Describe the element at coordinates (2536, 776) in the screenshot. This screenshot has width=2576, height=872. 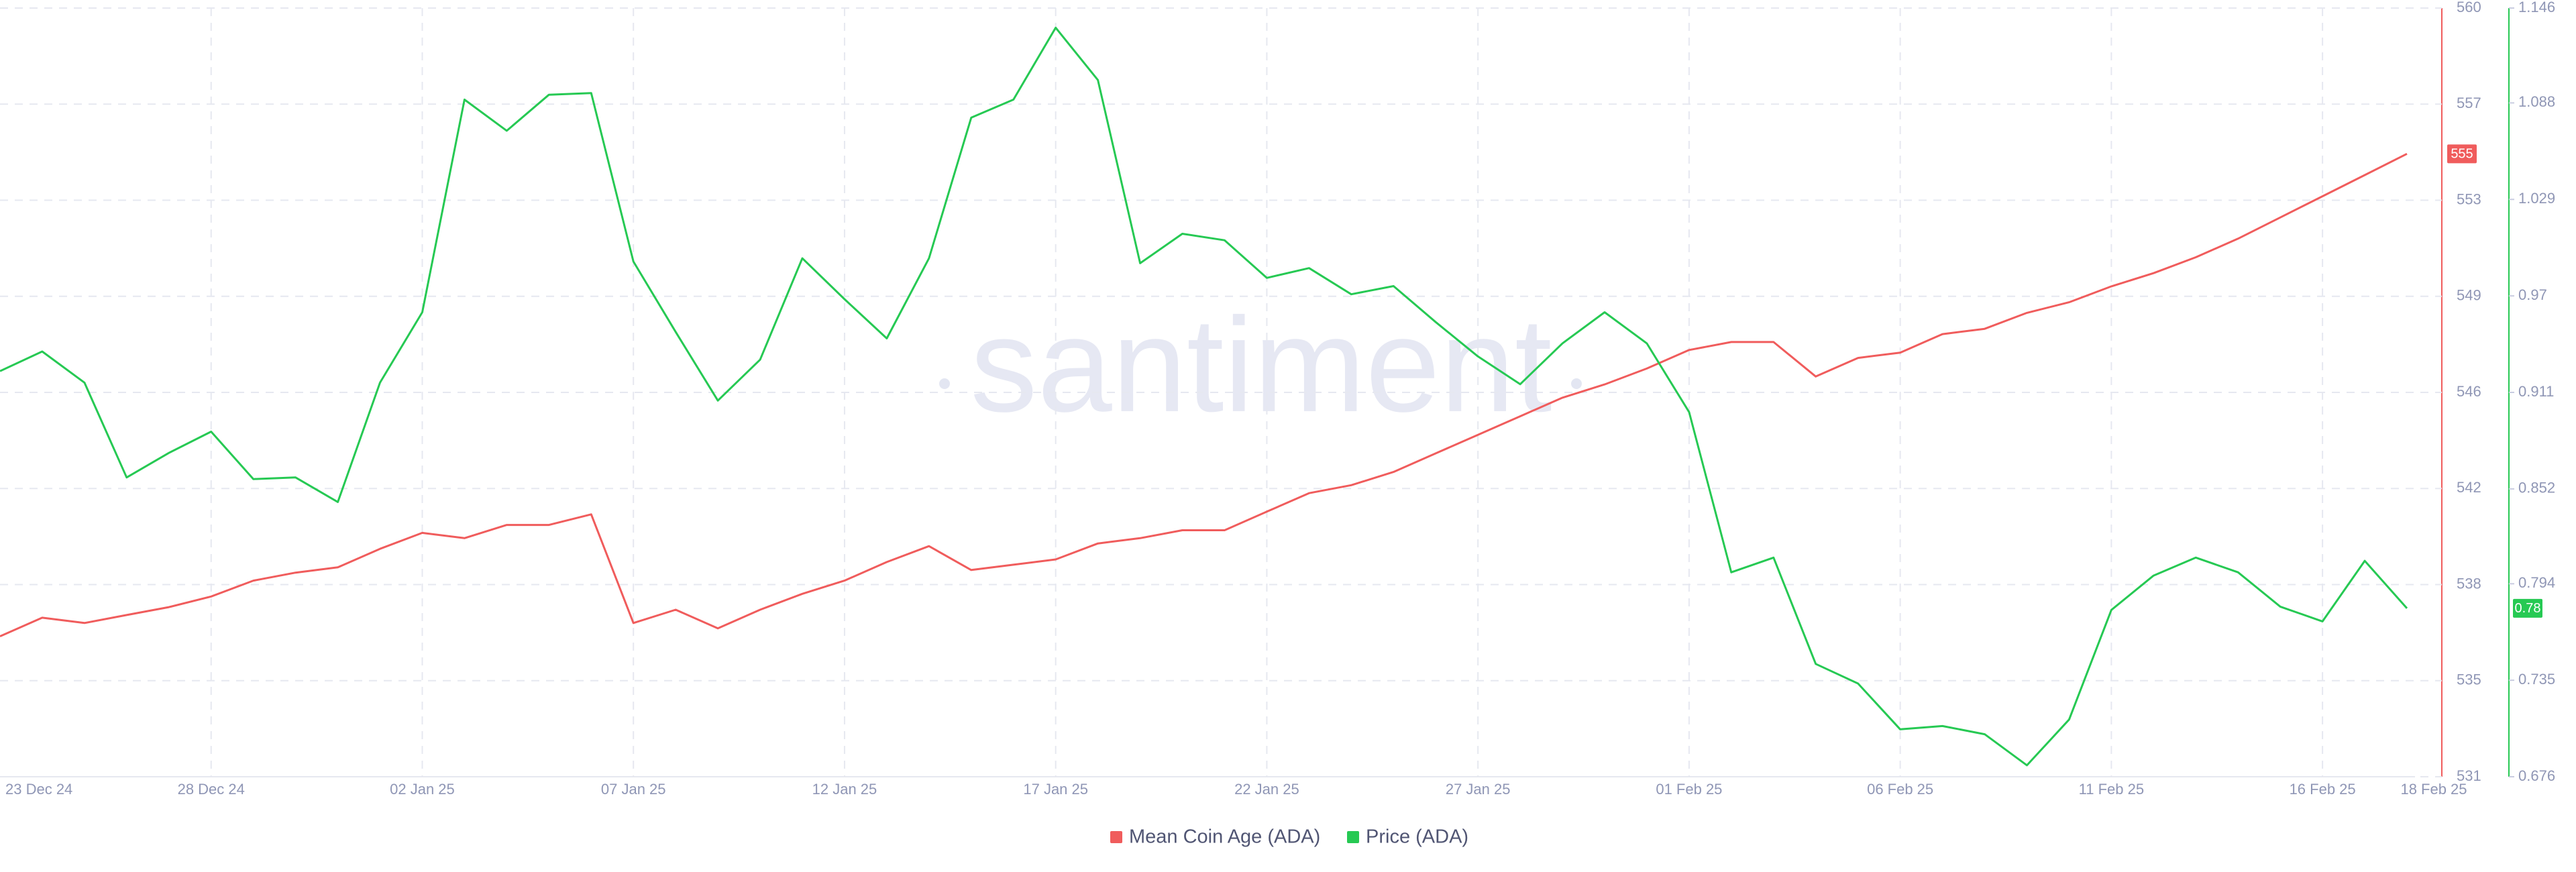
I see `y2-tick-label: 0.676` at that location.